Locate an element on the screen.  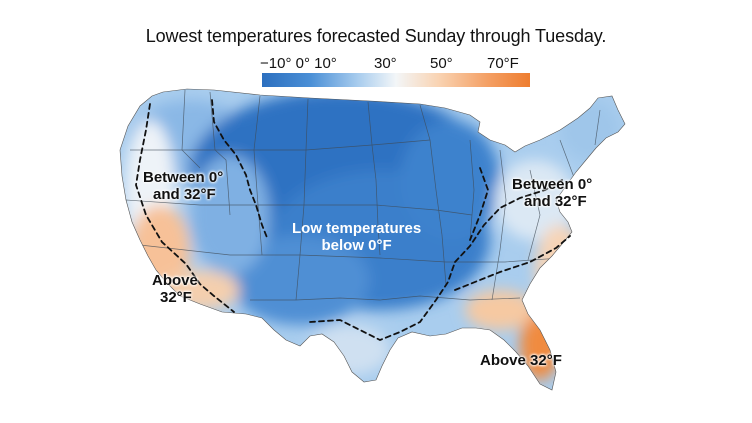
label-center-low-line1: Low temperatures is located at coordinates (357, 228).